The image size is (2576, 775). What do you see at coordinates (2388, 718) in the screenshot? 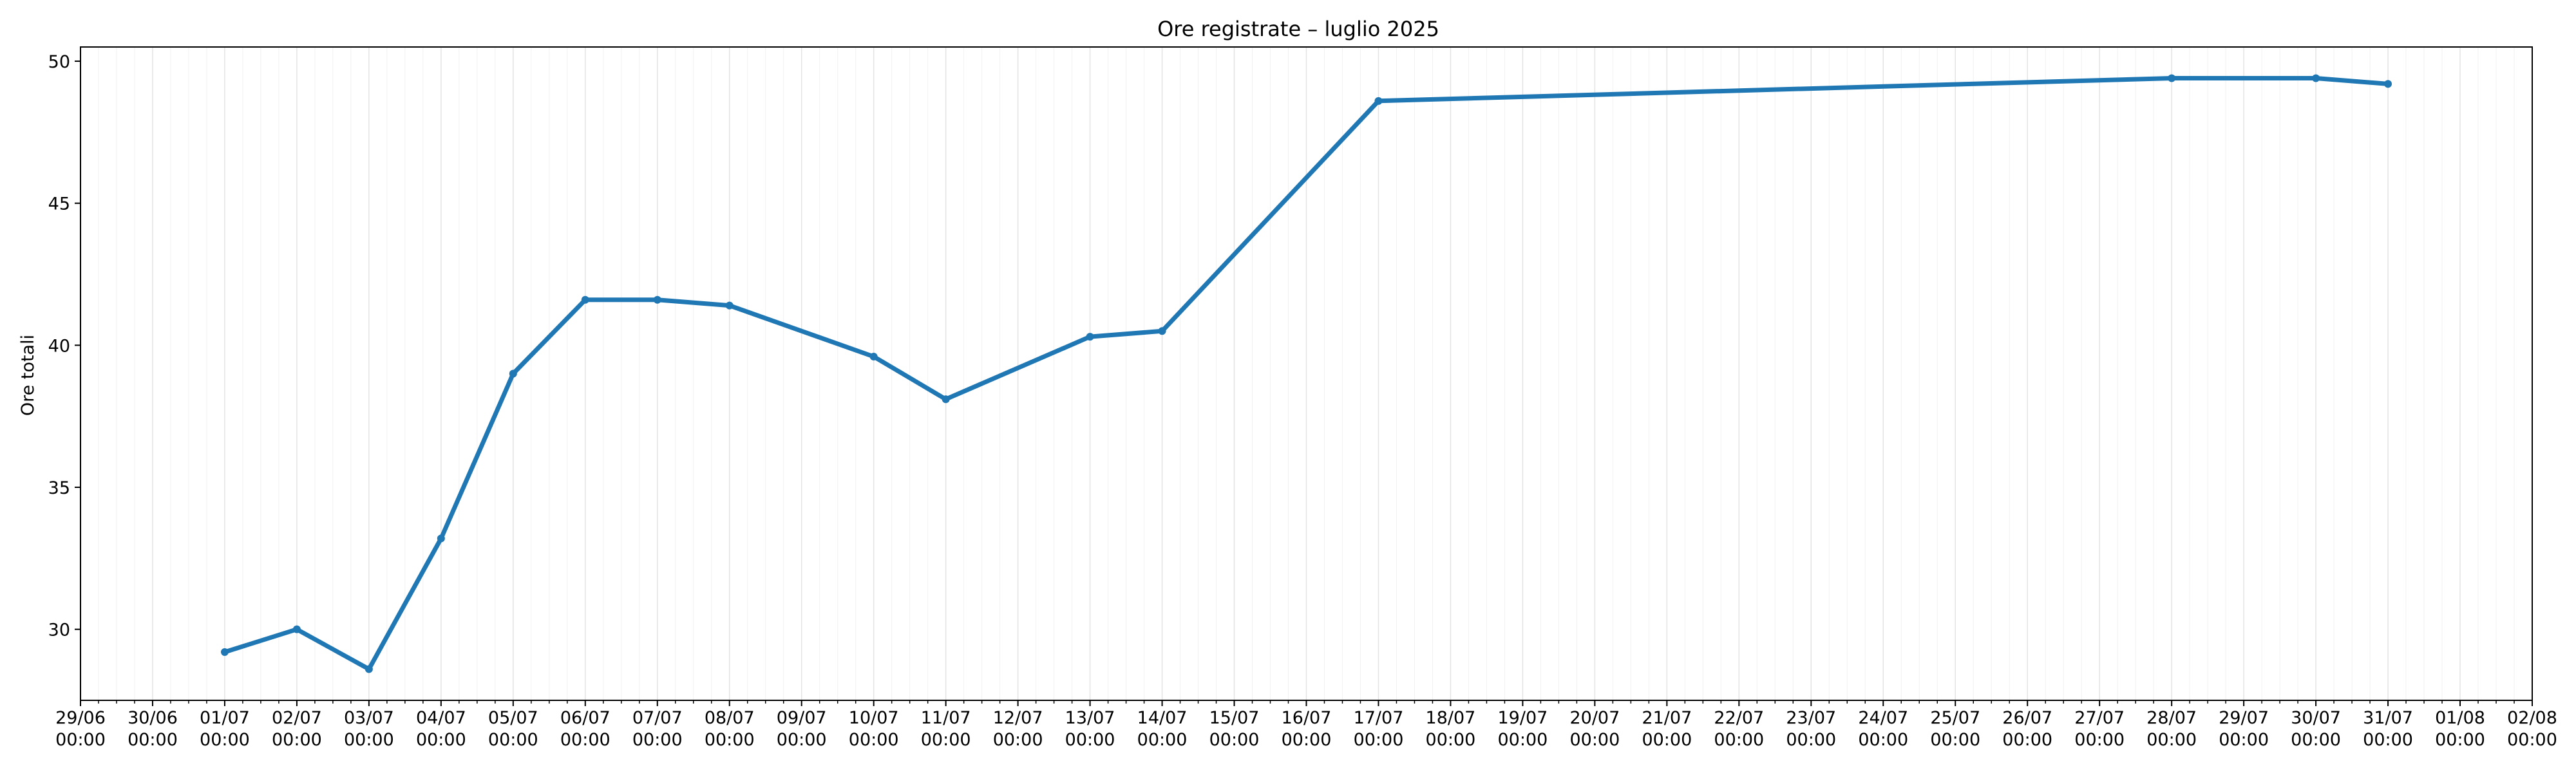
I see `x-tick-label: 31/07` at bounding box center [2388, 718].